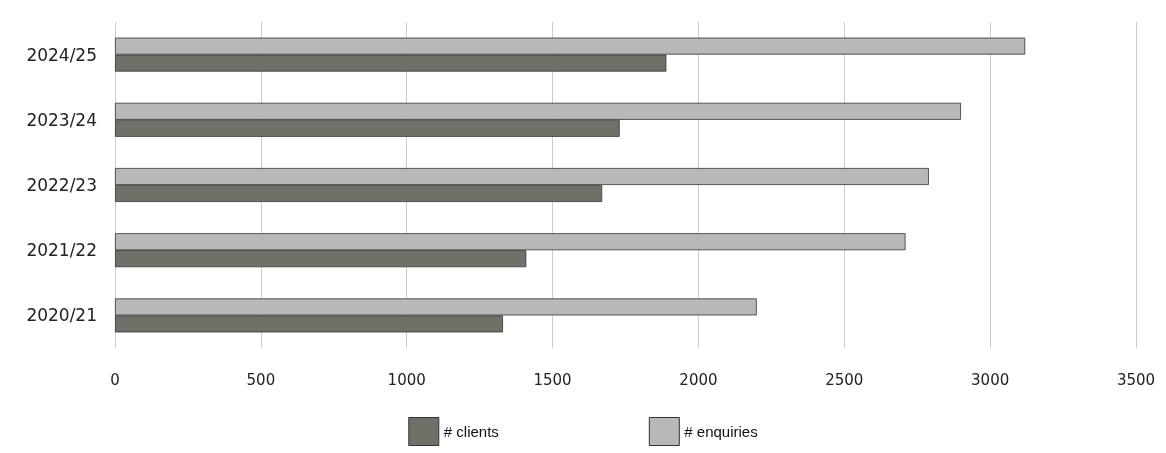 The height and width of the screenshot is (453, 1166). Describe the element at coordinates (61, 119) in the screenshot. I see `y-tick-label: 2023/24` at that location.